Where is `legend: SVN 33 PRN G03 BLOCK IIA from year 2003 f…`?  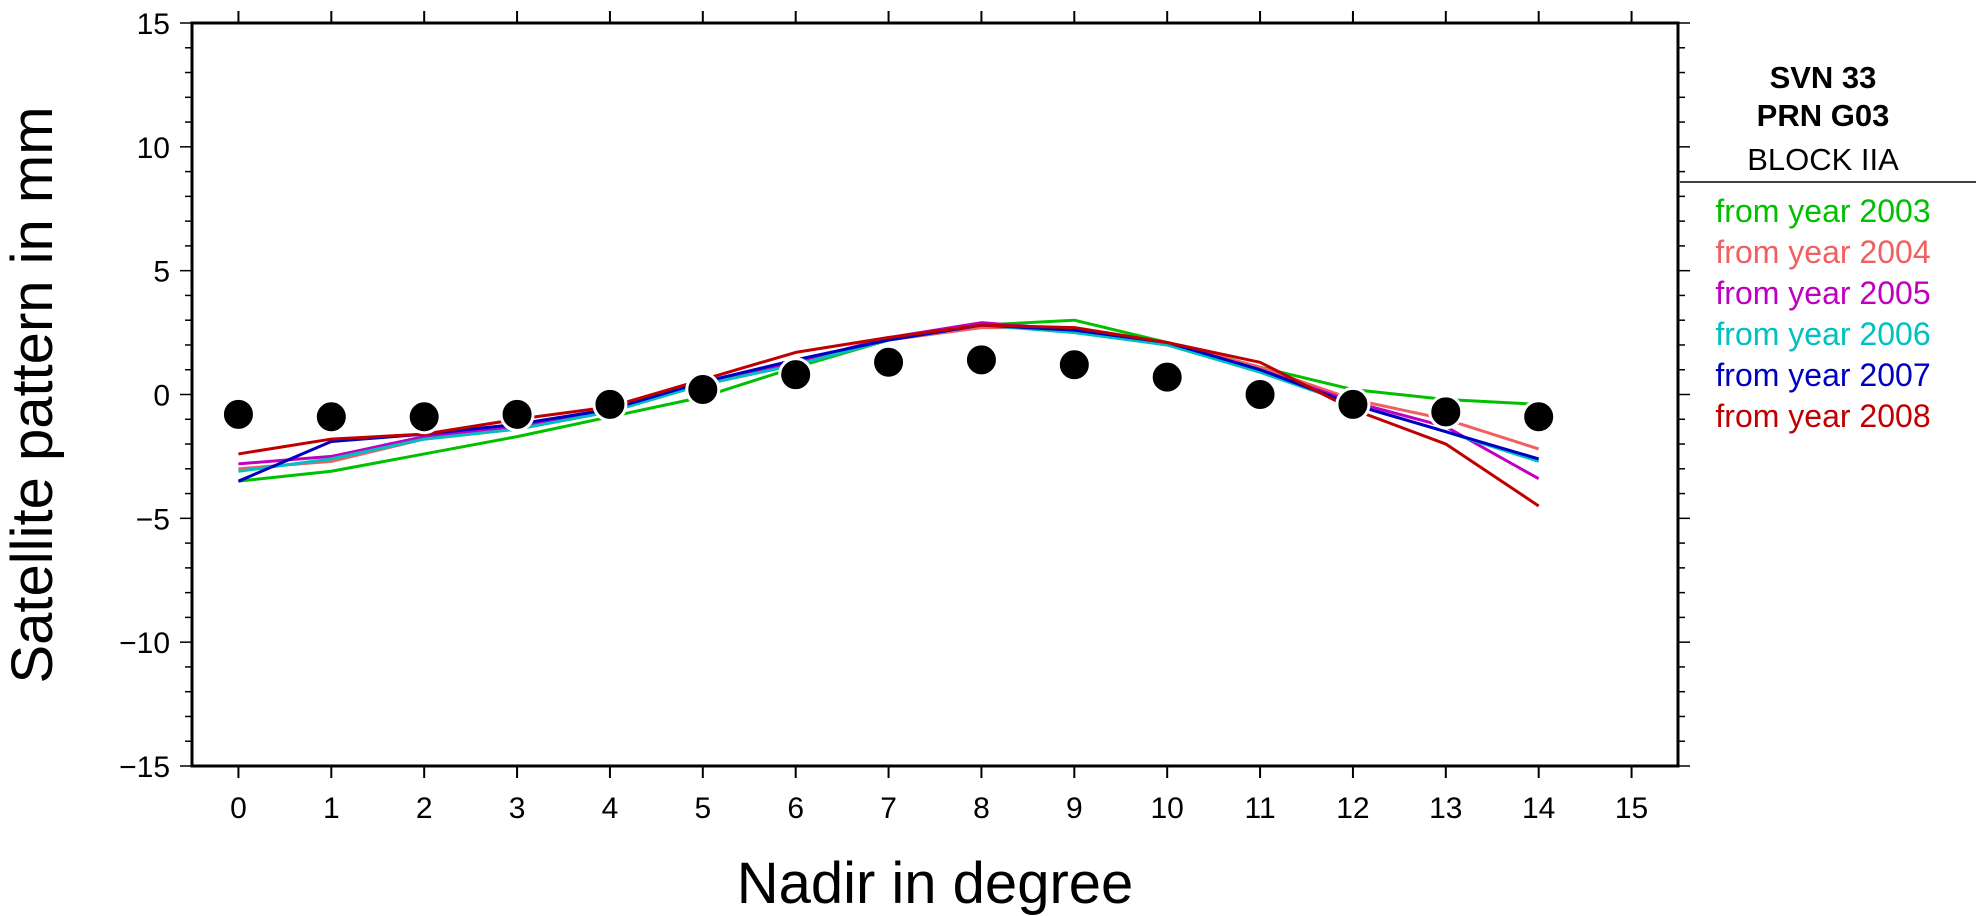
legend: SVN 33 PRN G03 BLOCK IIA from year 2003 f… is located at coordinates (1828, 247).